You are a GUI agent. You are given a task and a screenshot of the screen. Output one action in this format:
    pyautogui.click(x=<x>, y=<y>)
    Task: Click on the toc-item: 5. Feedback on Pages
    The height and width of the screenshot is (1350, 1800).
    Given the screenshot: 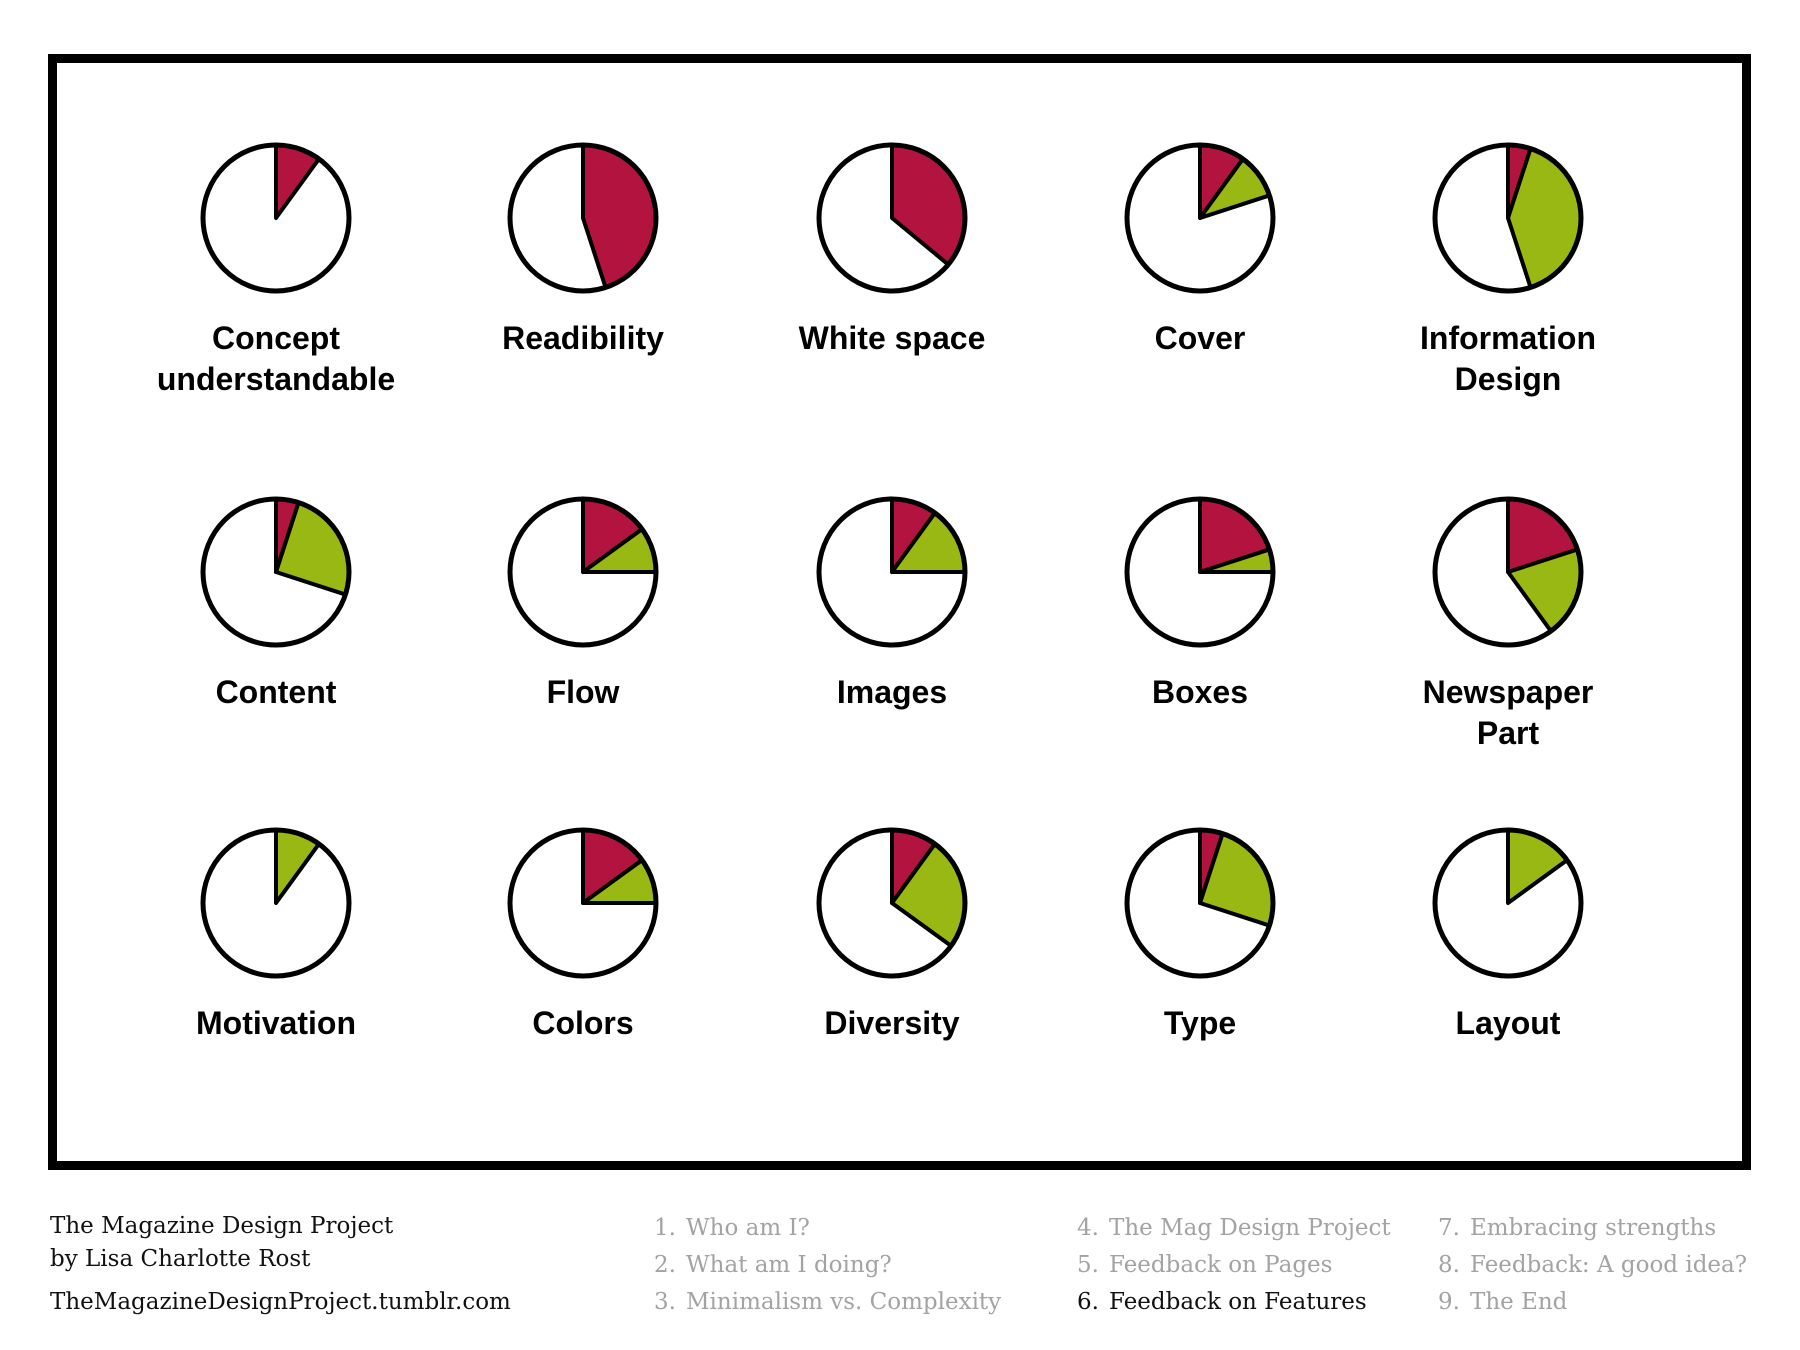 What is the action you would take?
    pyautogui.click(x=1234, y=1265)
    